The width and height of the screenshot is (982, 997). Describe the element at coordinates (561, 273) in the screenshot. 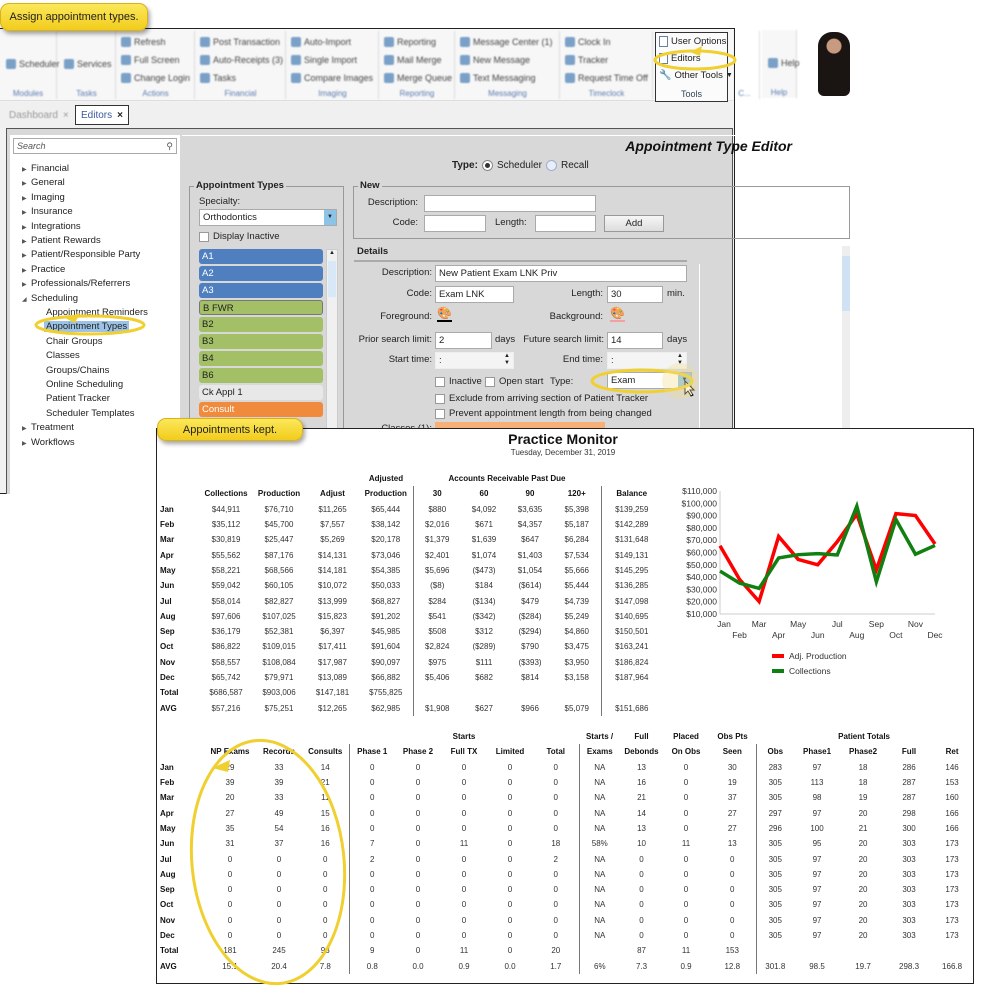

I see `description-input: New Patient Exam LNK Priv` at that location.